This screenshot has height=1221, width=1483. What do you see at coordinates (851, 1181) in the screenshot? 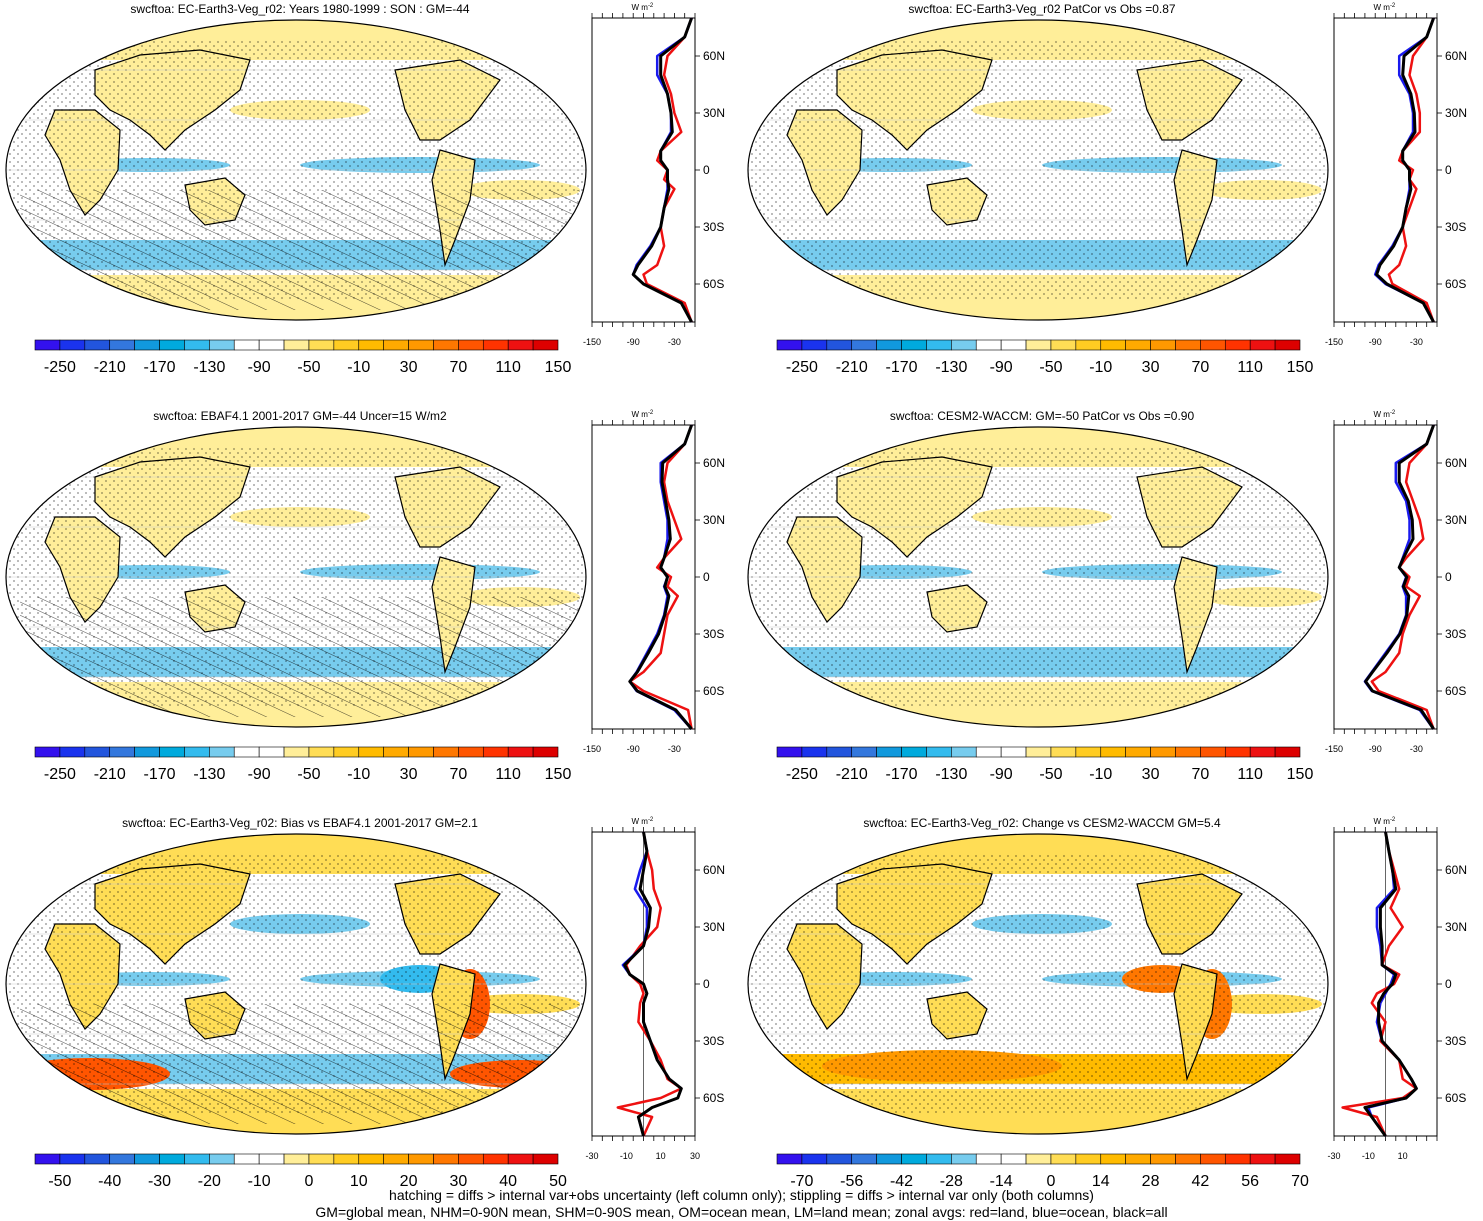
I see `colorbar-label: -56` at bounding box center [851, 1181].